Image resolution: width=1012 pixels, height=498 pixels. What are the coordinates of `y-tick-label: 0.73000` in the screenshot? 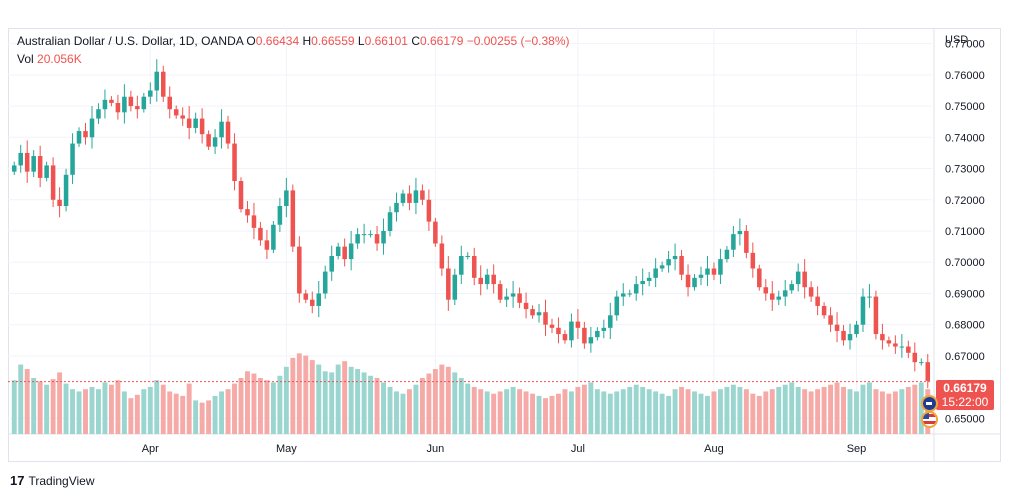 It's located at (965, 170).